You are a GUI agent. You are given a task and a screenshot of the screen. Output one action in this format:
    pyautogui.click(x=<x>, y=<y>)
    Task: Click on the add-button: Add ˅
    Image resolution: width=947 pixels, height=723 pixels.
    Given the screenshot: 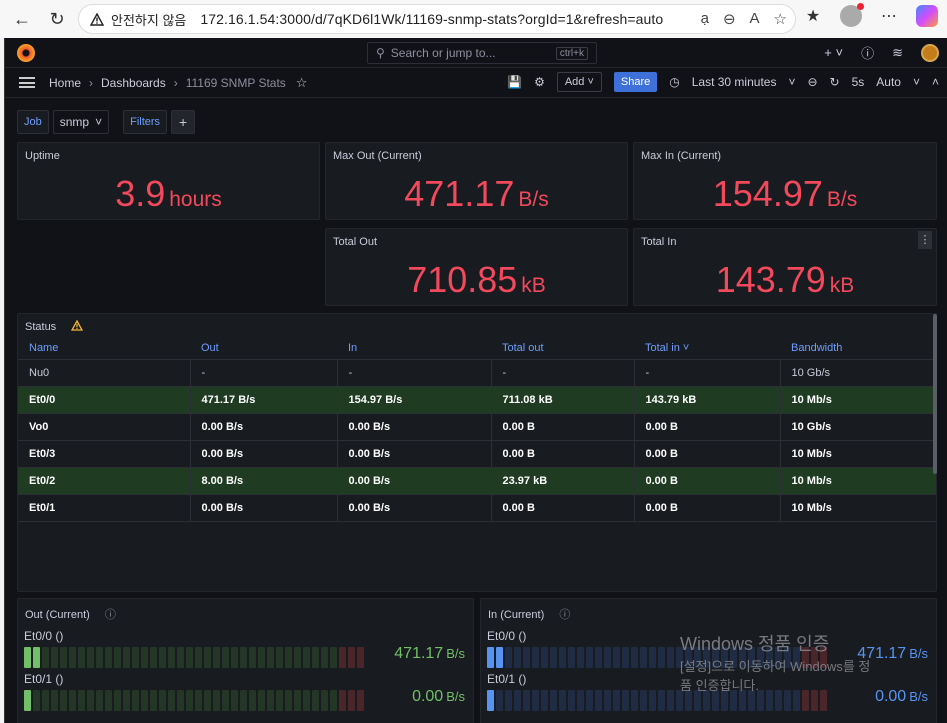 What is the action you would take?
    pyautogui.click(x=579, y=82)
    